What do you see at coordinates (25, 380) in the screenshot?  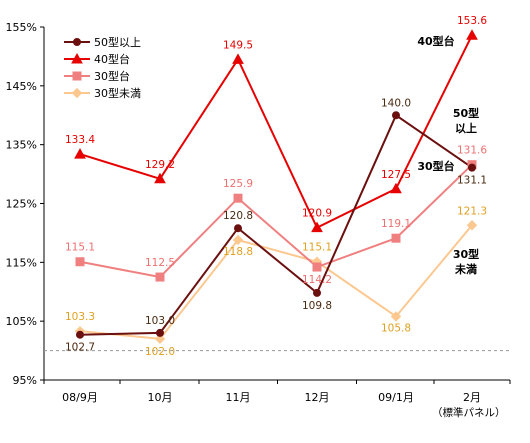 I see `y-tick-label: 95%` at bounding box center [25, 380].